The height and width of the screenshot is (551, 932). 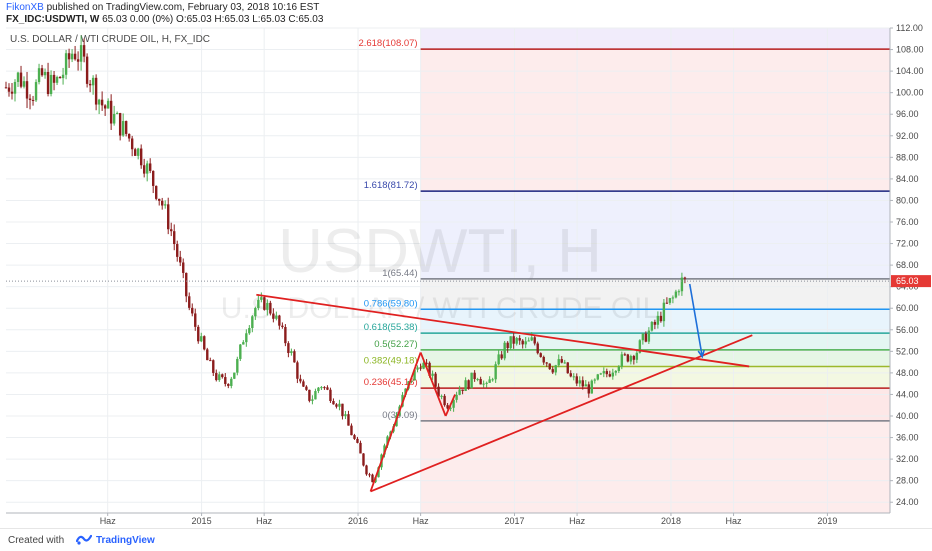 What do you see at coordinates (907, 373) in the screenshot?
I see `price-tick-label: 48.00` at bounding box center [907, 373].